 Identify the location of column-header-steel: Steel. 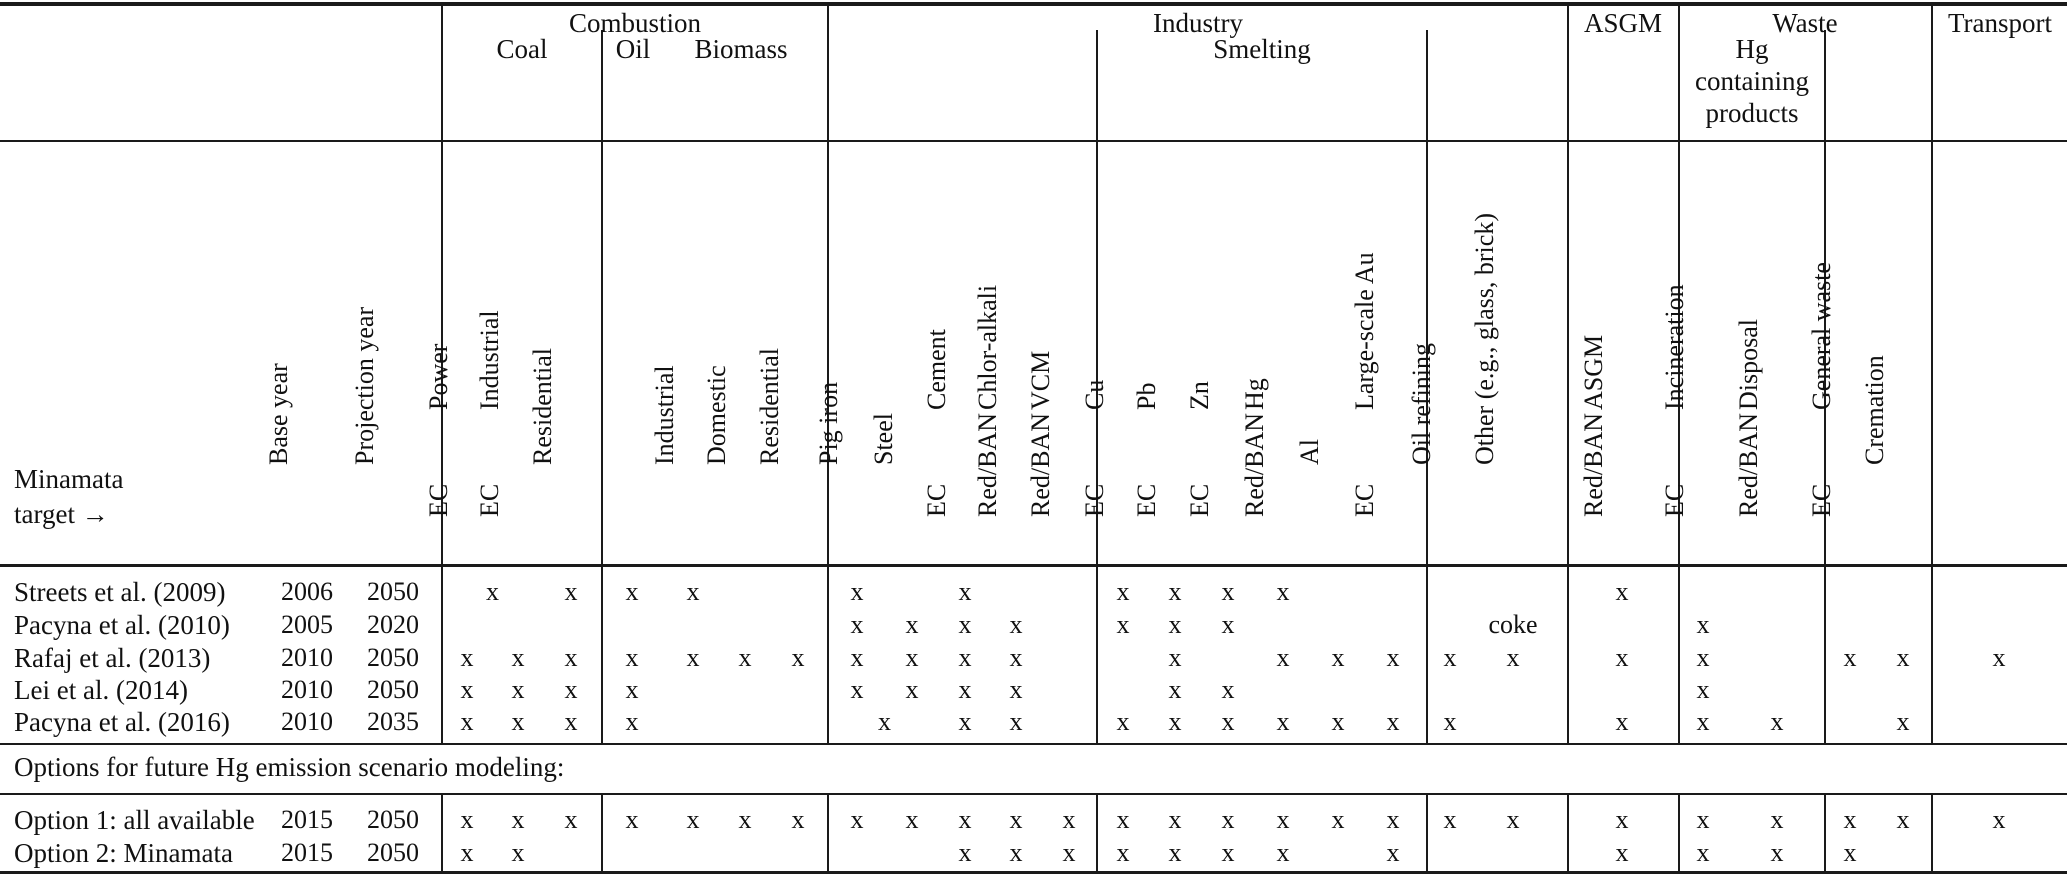
(883, 439).